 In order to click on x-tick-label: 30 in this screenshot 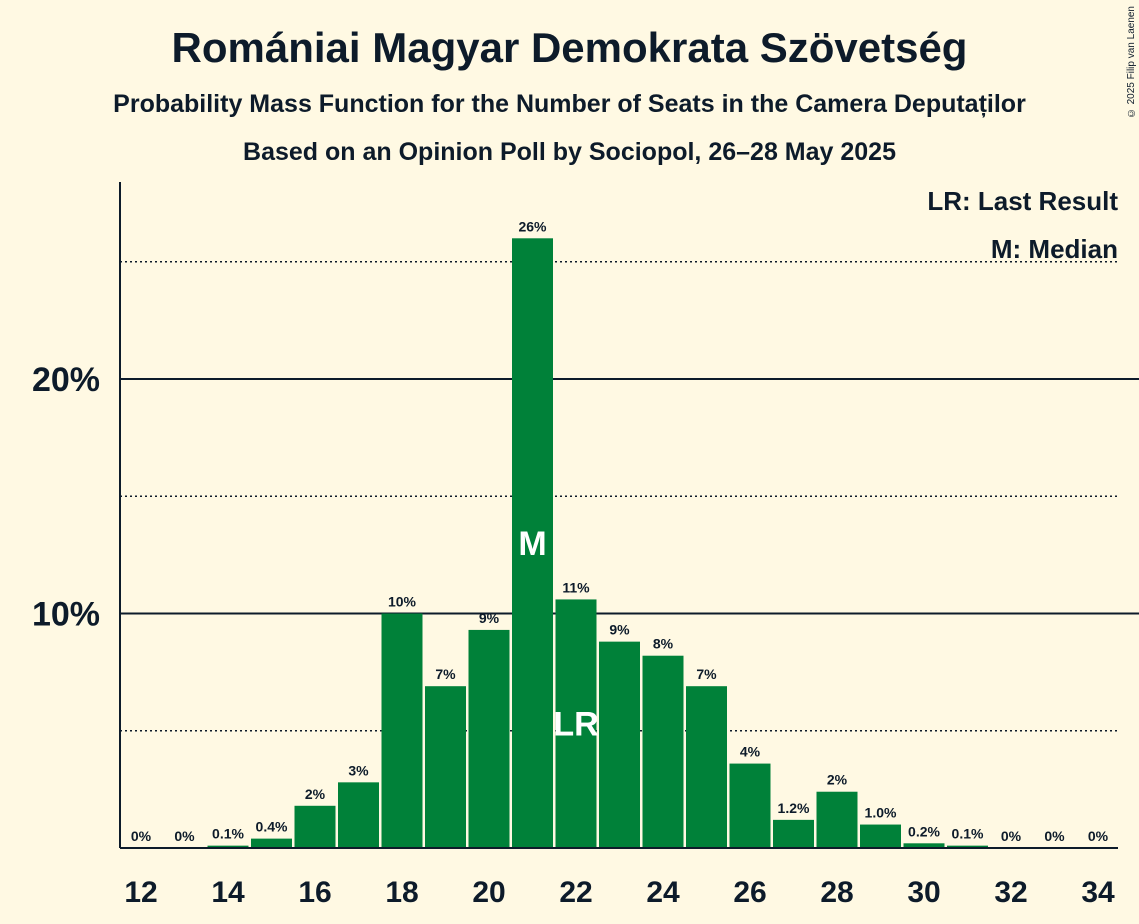, I will do `click(923, 892)`.